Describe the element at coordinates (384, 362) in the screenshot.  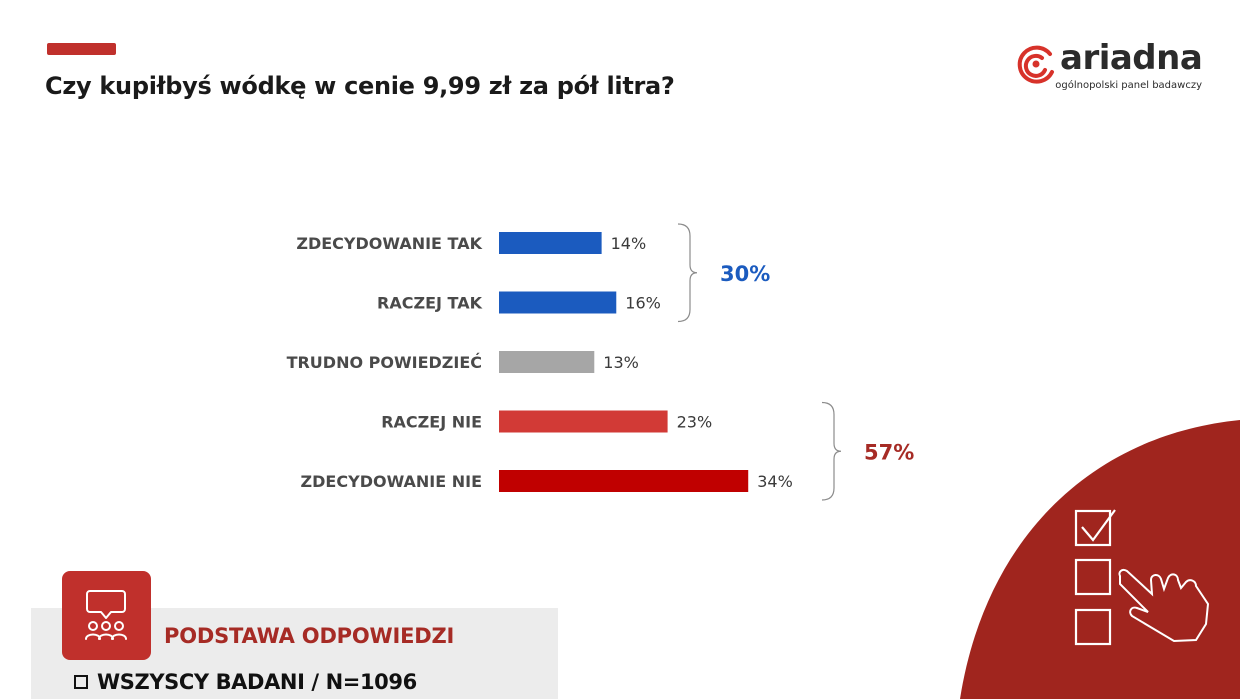
I see `category-label: TRUDNO POWIEDZIEĆ` at that location.